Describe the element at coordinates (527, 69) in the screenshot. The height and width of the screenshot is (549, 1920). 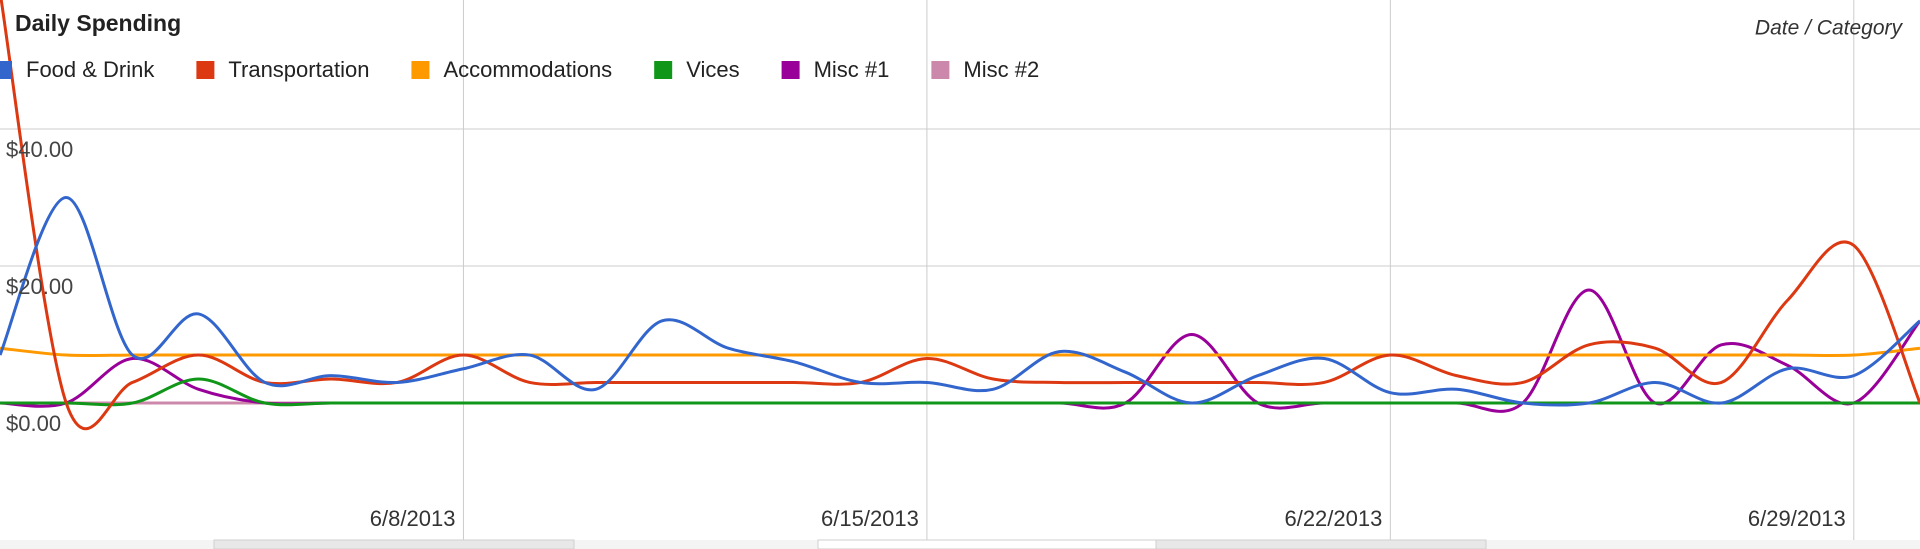
I see `legend-label: Accommodations` at that location.